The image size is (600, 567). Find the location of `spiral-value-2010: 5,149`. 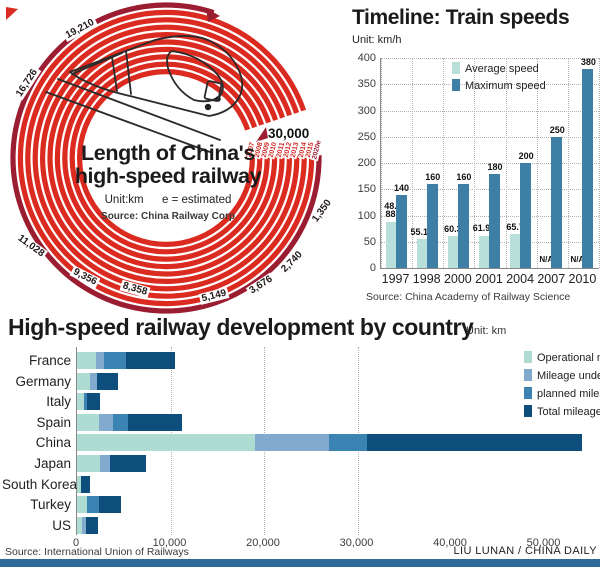

spiral-value-2010: 5,149 is located at coordinates (214, 296).